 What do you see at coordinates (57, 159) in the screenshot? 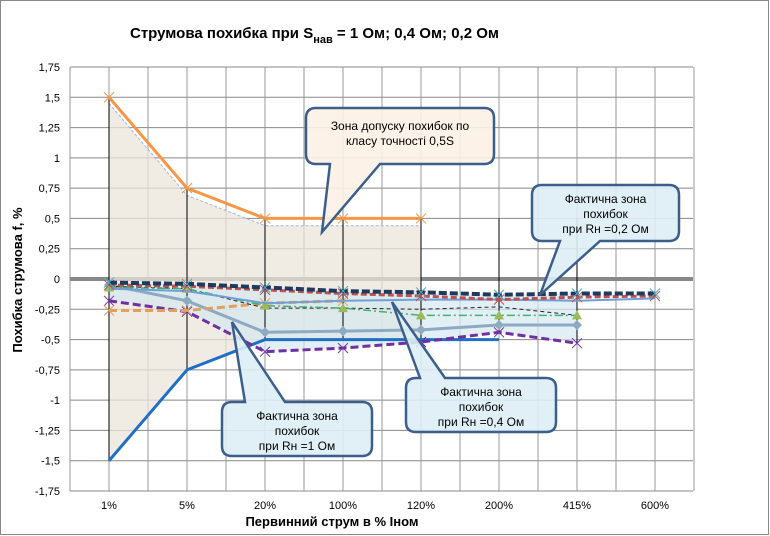
I see `y-tick-label: 1` at bounding box center [57, 159].